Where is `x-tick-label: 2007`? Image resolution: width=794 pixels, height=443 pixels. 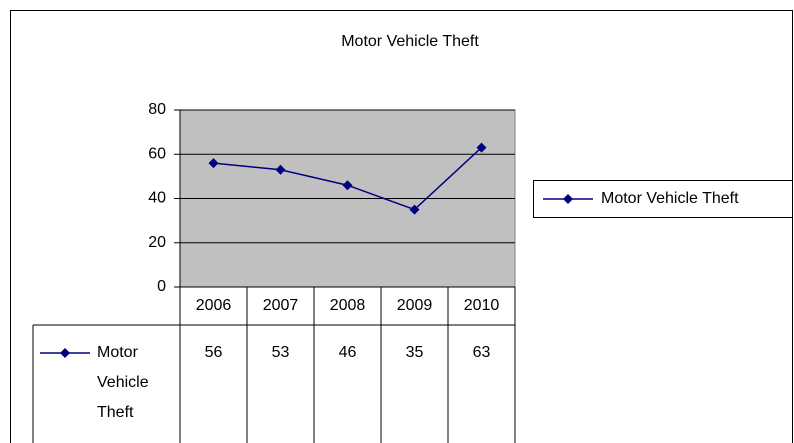
x-tick-label: 2007 is located at coordinates (281, 305).